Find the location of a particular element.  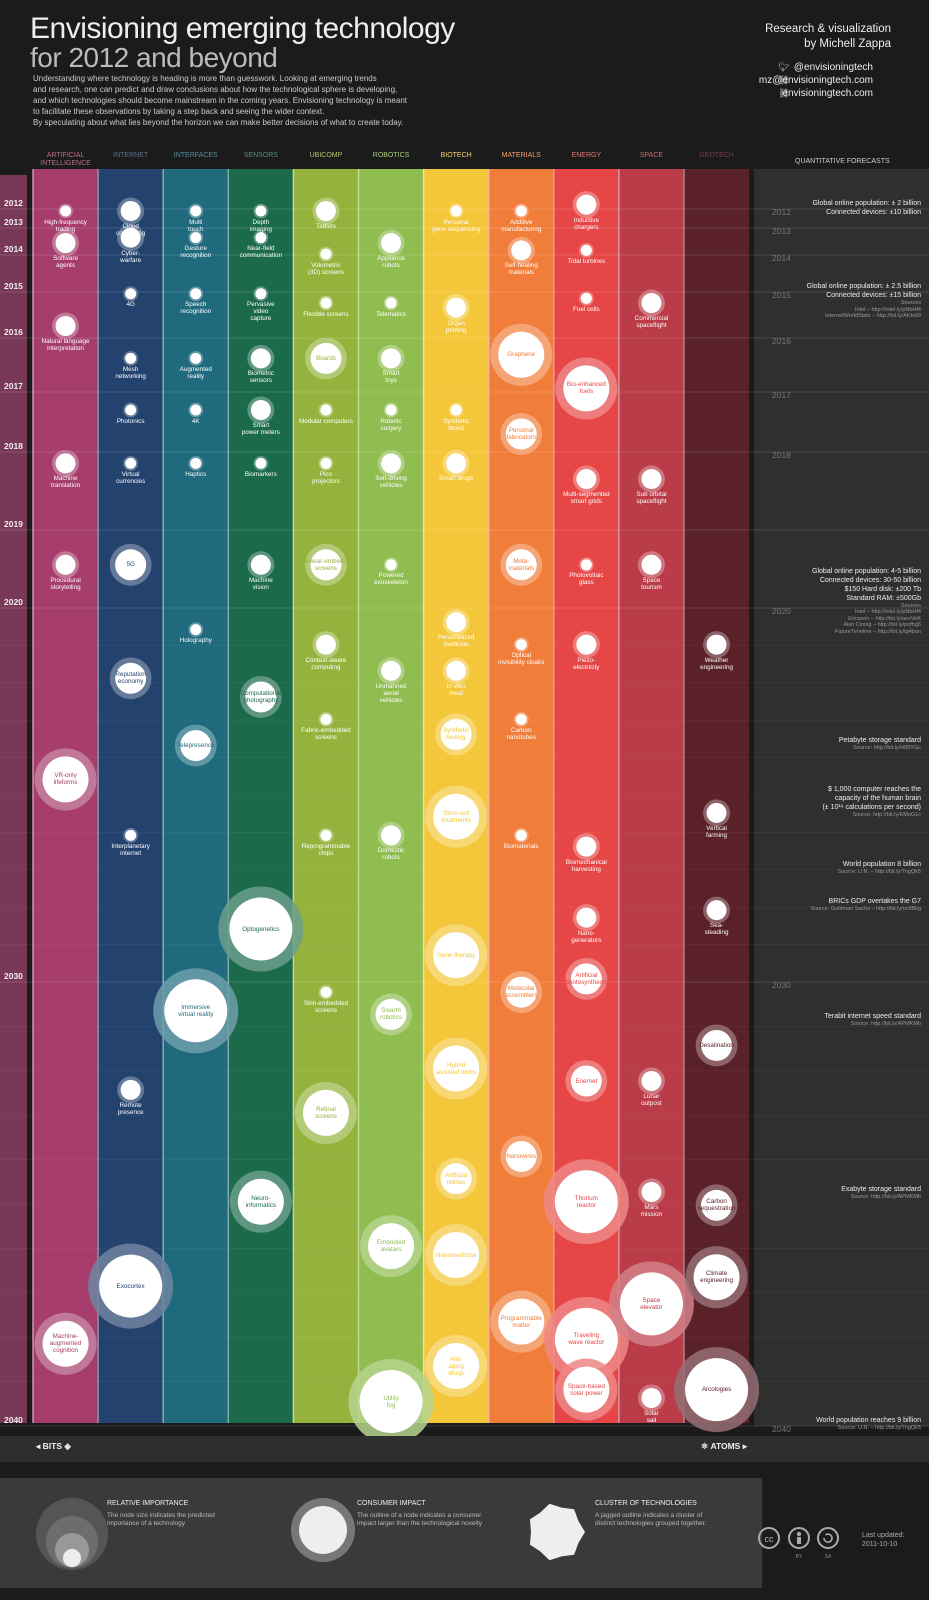

bits-atoms-bar is located at coordinates (464, 1449).